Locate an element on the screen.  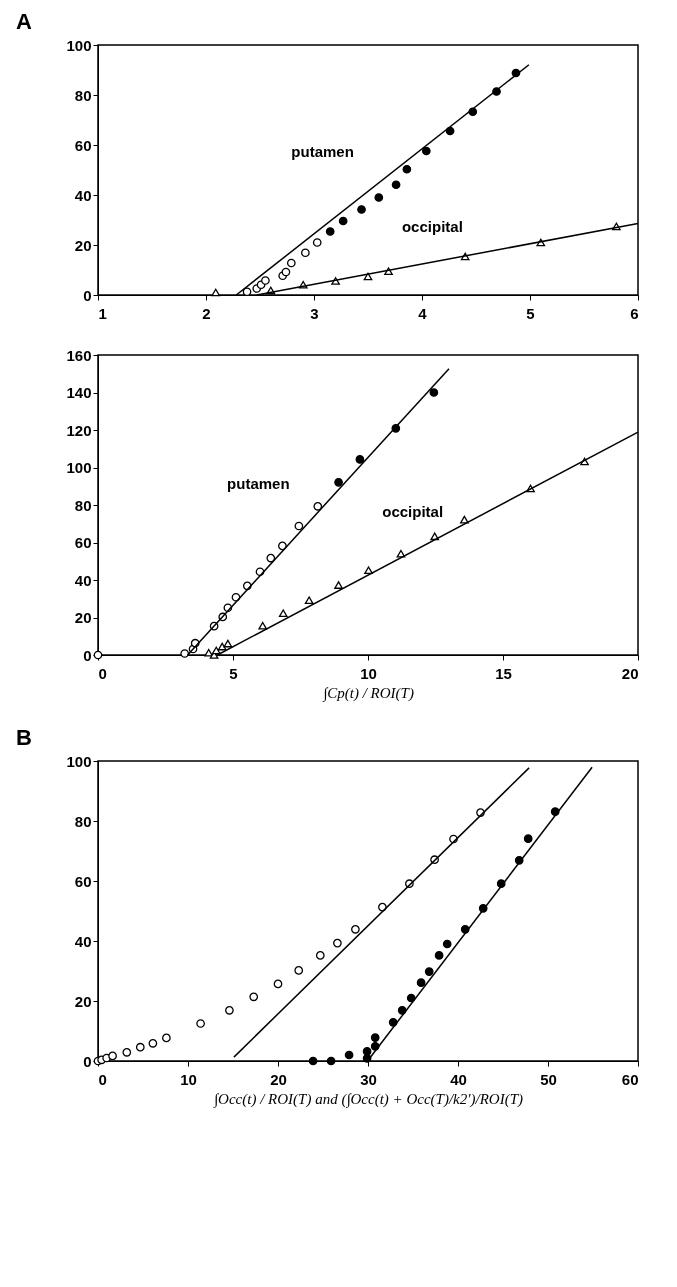
x-tick-label: 1 is located at coordinates (102, 313).